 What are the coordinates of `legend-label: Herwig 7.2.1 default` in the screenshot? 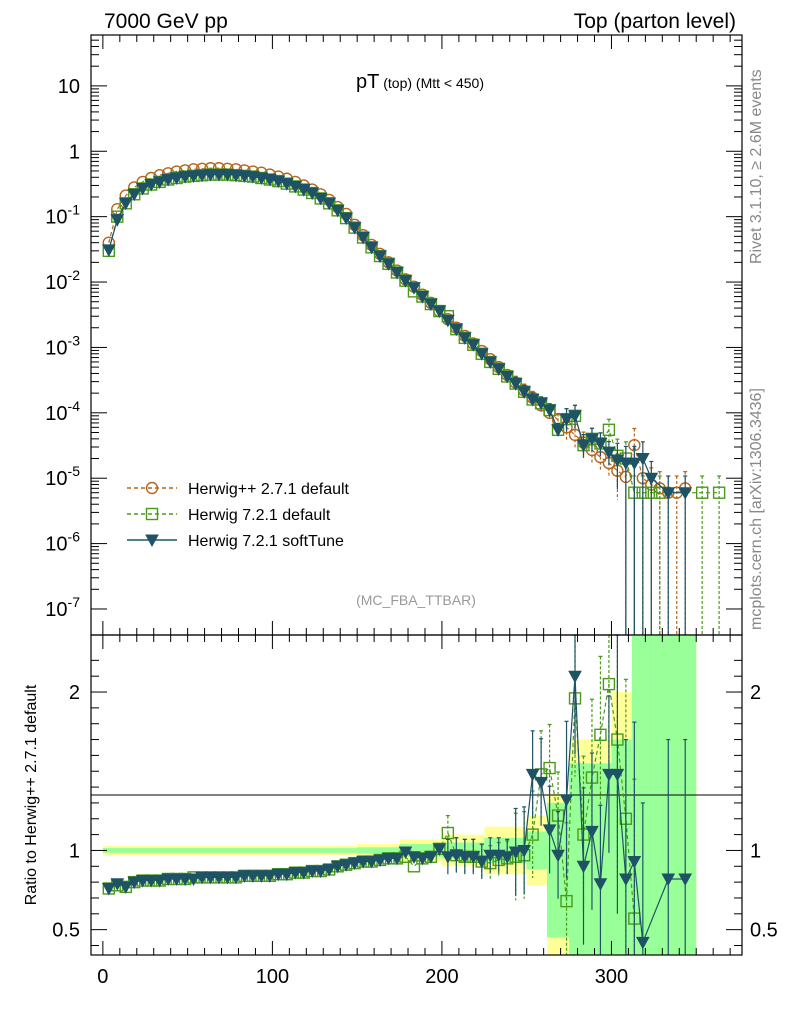 It's located at (259, 515).